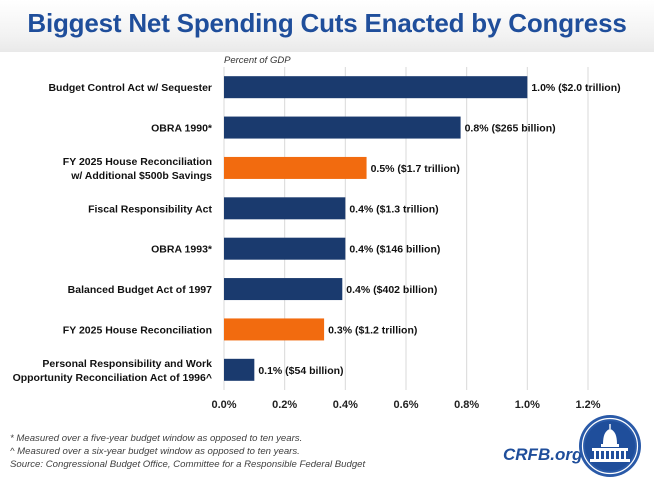  What do you see at coordinates (112, 378) in the screenshot?
I see `category-label: Opportunity Reconciliation Act of 1996^` at bounding box center [112, 378].